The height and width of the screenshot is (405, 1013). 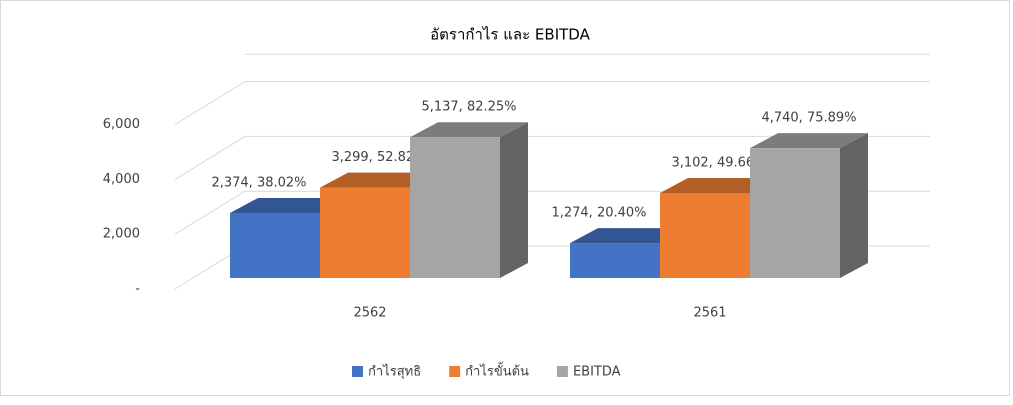 I want to click on legend-label: กำไรขั้นต้น, so click(x=497, y=371).